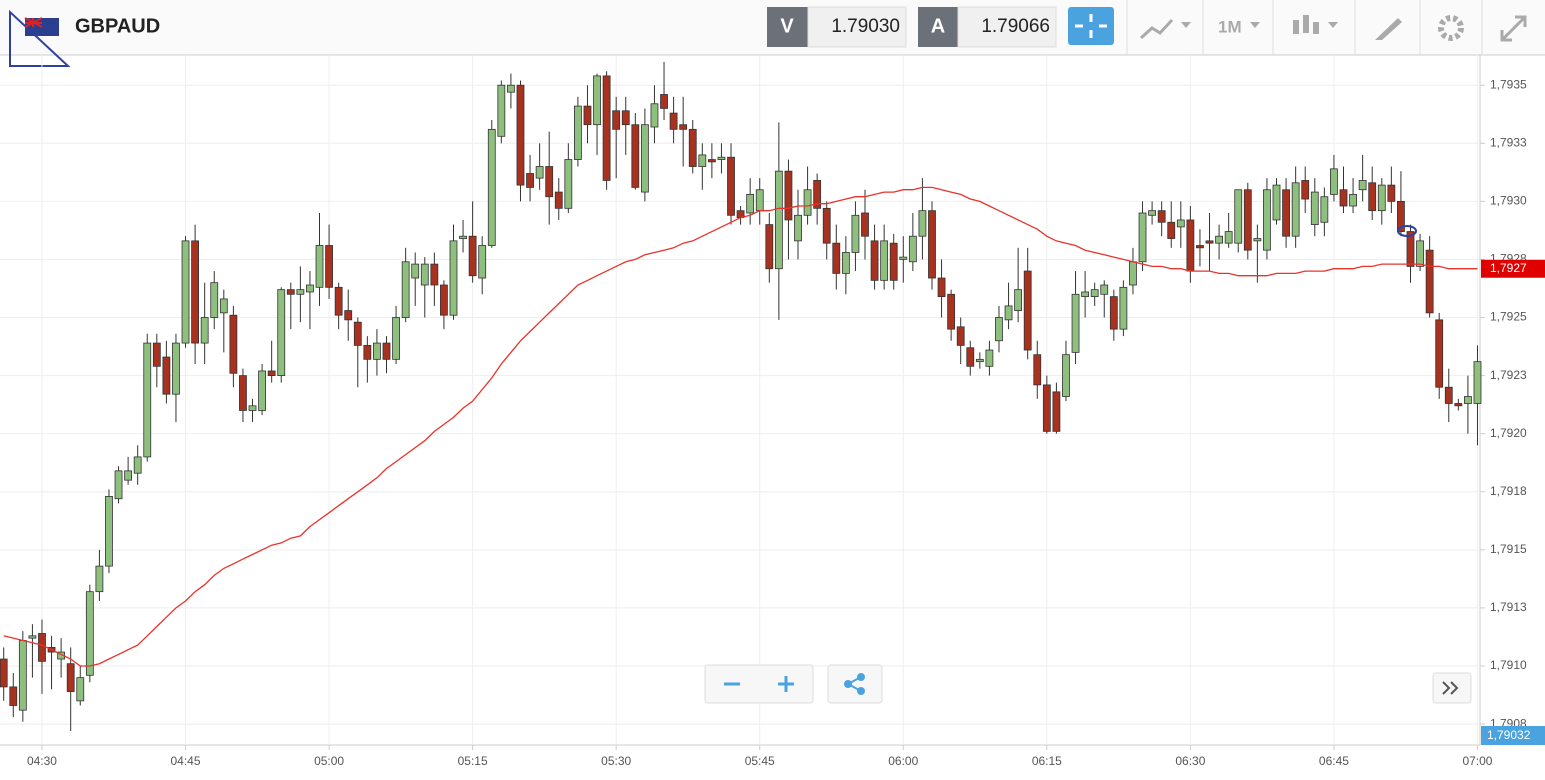  I want to click on bid-box, so click(857, 27).